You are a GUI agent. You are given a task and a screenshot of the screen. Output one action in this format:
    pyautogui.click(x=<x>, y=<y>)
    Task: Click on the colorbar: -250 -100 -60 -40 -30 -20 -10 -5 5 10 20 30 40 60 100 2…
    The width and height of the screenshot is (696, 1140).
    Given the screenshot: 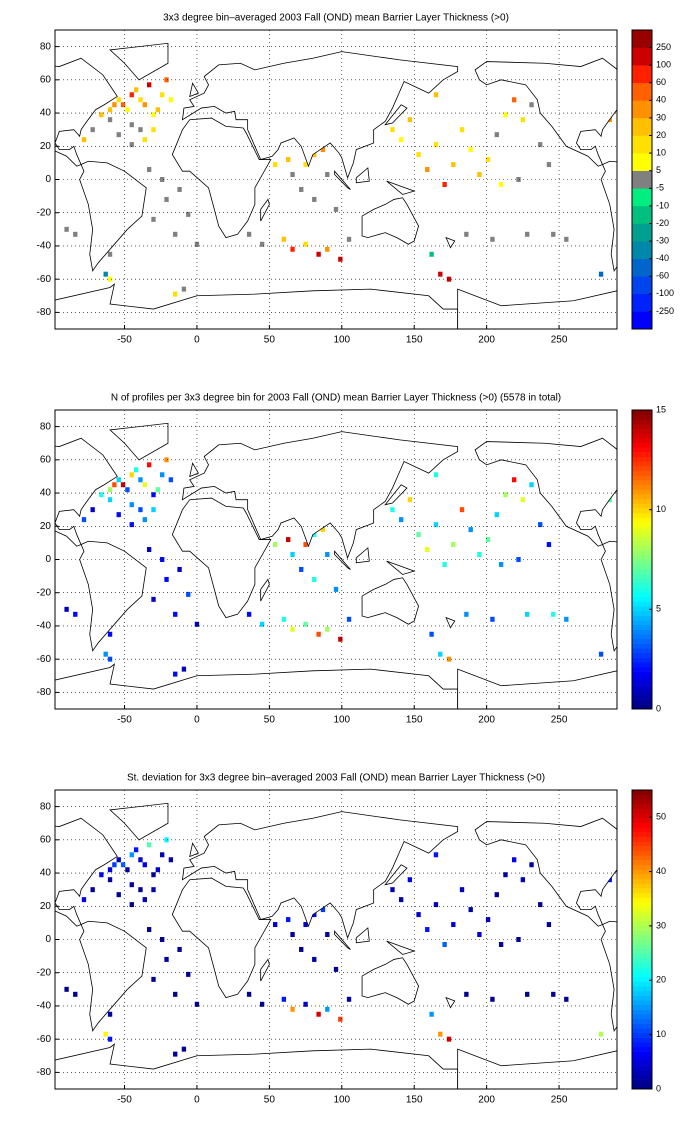 What is the action you would take?
    pyautogui.click(x=652, y=179)
    